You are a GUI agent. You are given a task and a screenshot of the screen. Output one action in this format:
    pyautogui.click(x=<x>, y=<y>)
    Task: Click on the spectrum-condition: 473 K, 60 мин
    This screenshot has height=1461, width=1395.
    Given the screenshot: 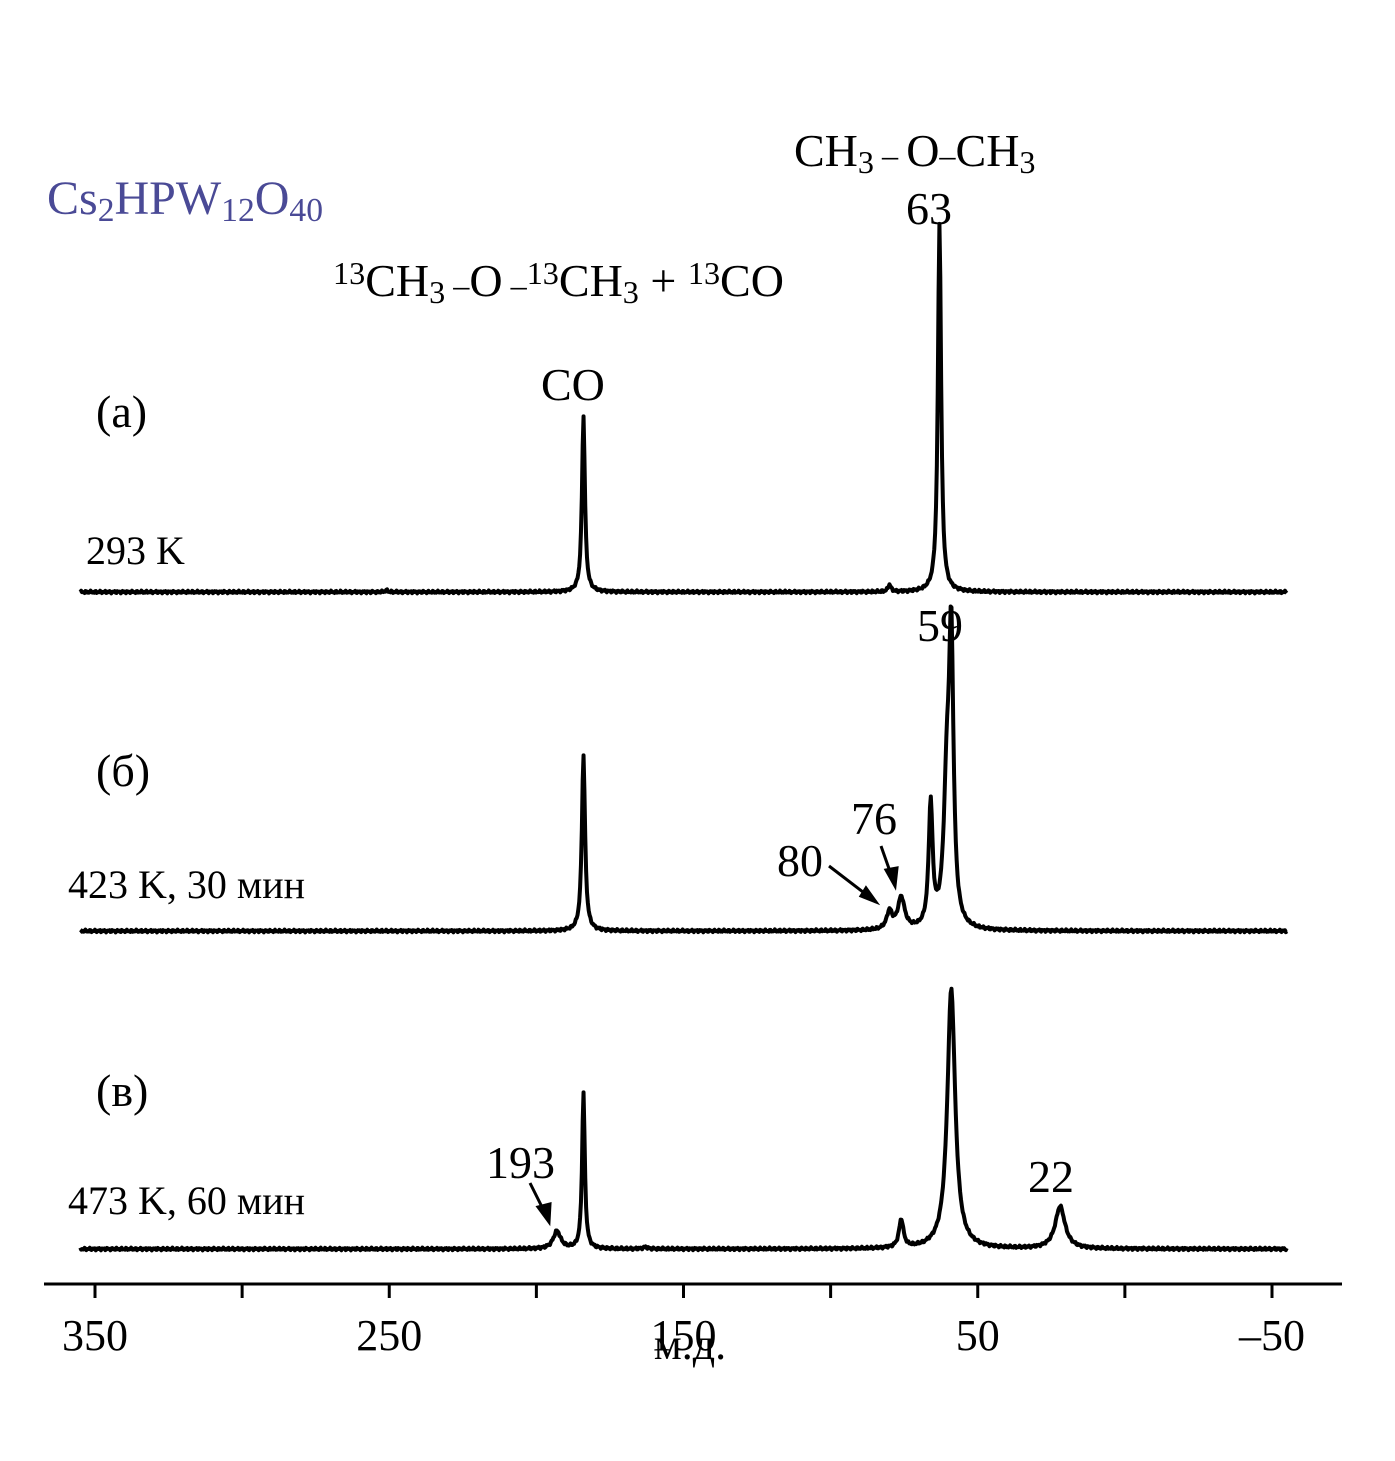 What is the action you would take?
    pyautogui.click(x=186, y=1200)
    